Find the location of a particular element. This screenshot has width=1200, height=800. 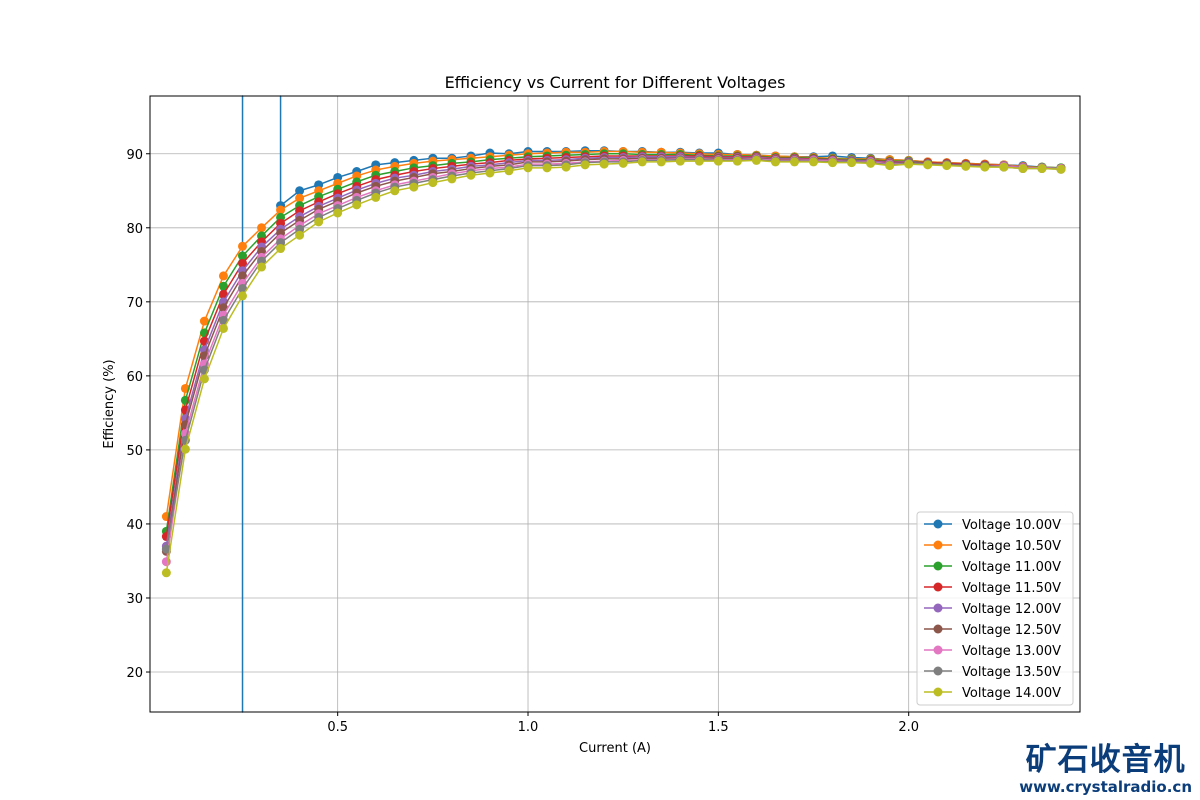

legend-label: Voltage 13.00V is located at coordinates (1011, 651).